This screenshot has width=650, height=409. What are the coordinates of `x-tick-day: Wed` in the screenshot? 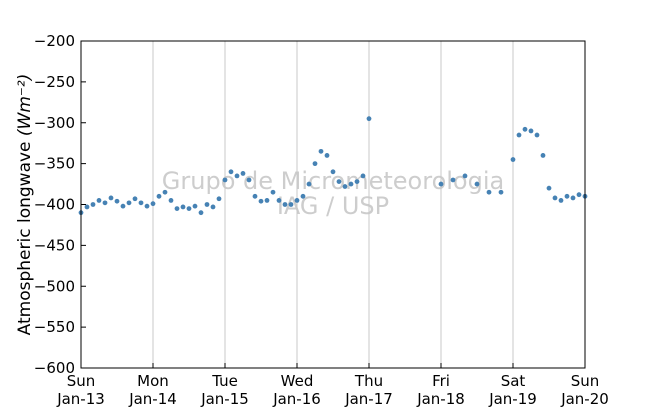 It's located at (297, 381).